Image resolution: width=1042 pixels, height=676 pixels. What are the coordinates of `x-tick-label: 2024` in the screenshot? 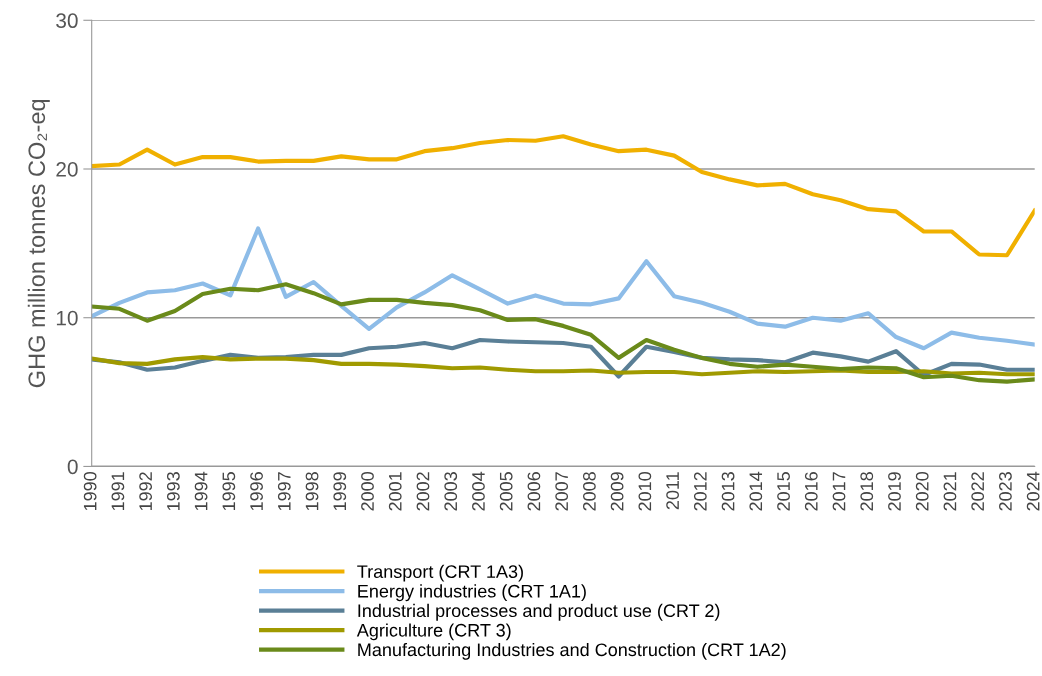 It's located at (1033, 491).